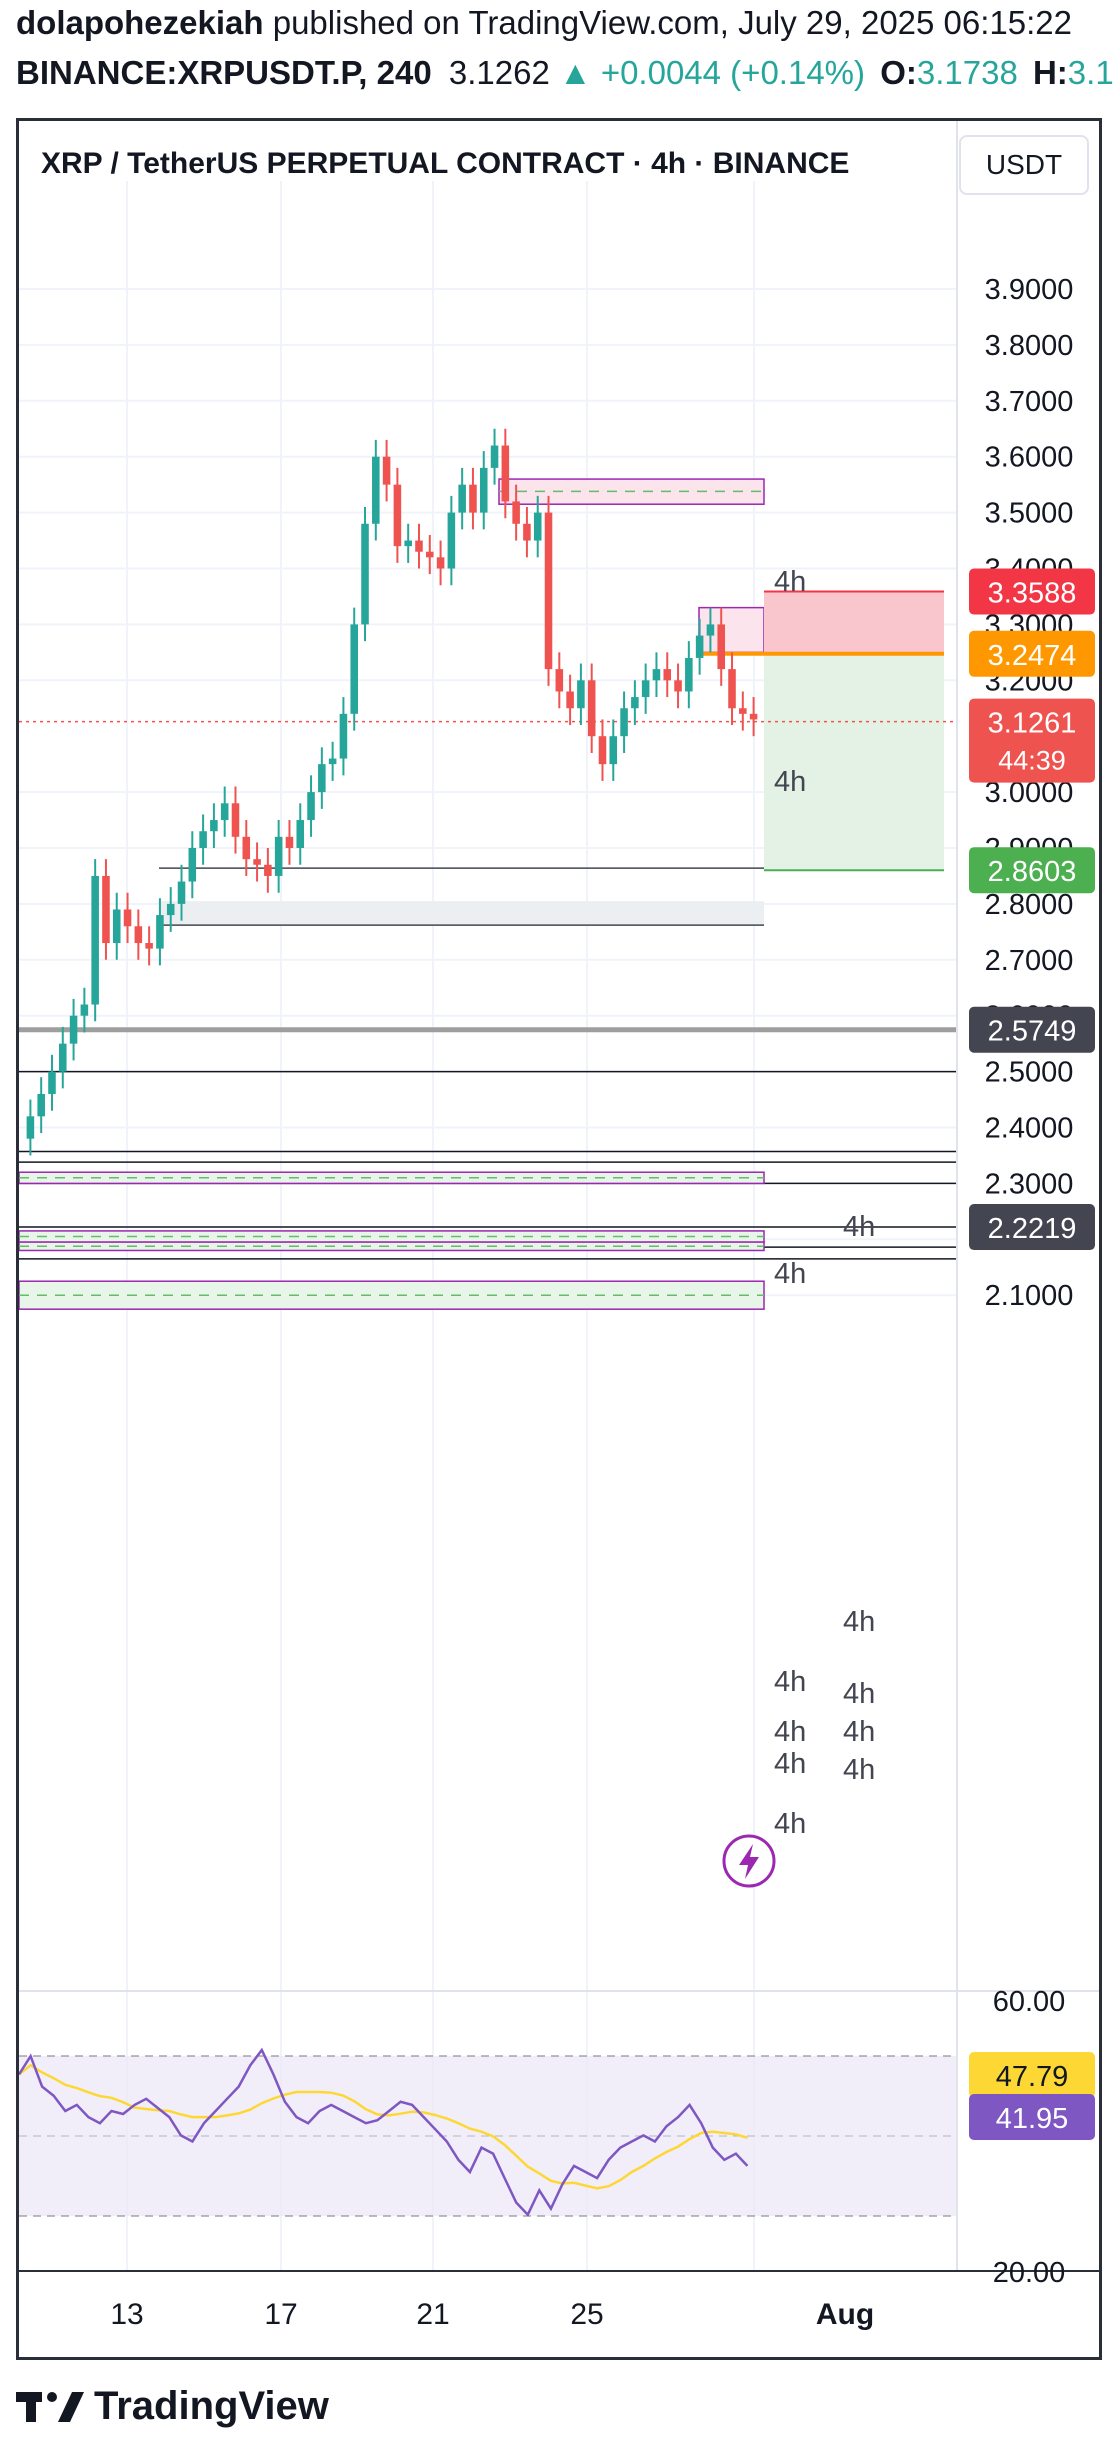 The height and width of the screenshot is (2456, 1119). What do you see at coordinates (1024, 165) in the screenshot?
I see `currency-button: USDT` at bounding box center [1024, 165].